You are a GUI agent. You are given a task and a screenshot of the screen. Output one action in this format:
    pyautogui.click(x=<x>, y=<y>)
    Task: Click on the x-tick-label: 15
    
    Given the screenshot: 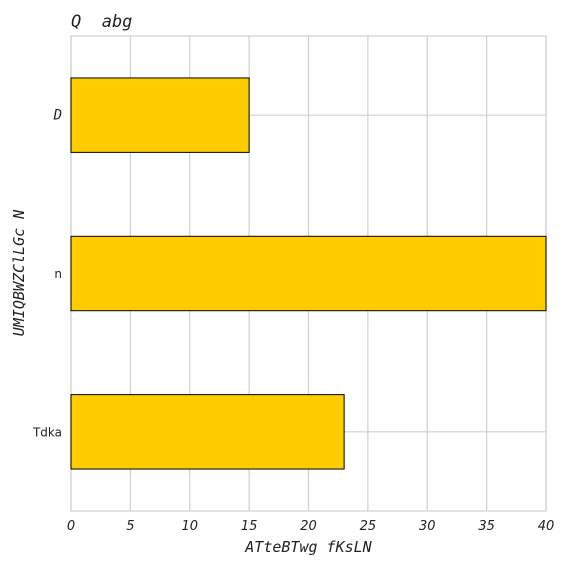 What is the action you would take?
    pyautogui.click(x=249, y=526)
    